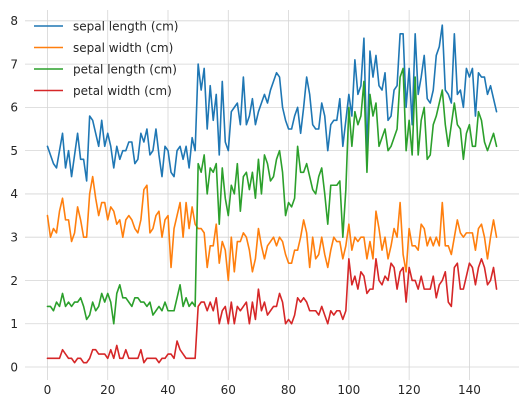  Describe the element at coordinates (14, 281) in the screenshot. I see `y-tick-label: 2` at that location.